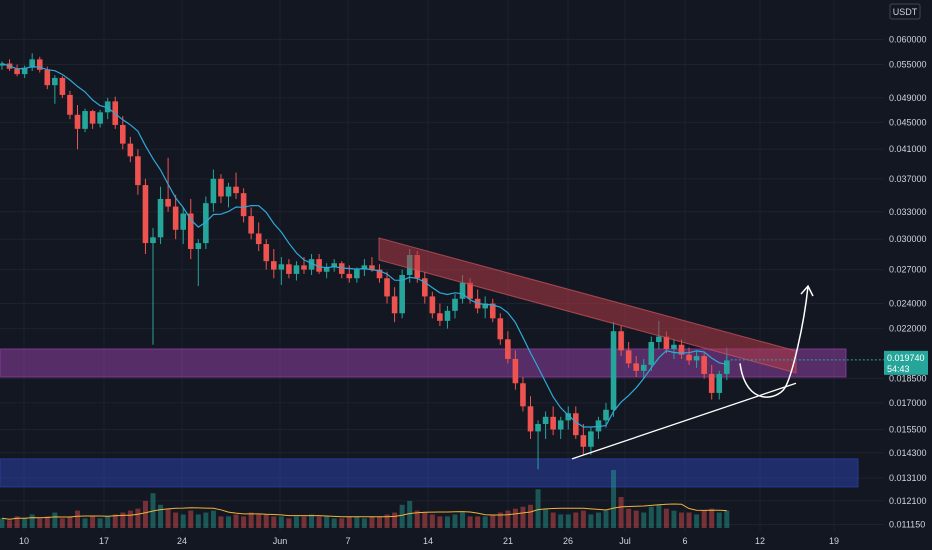  Describe the element at coordinates (24, 541) in the screenshot. I see `x-tick-label: 10` at that location.